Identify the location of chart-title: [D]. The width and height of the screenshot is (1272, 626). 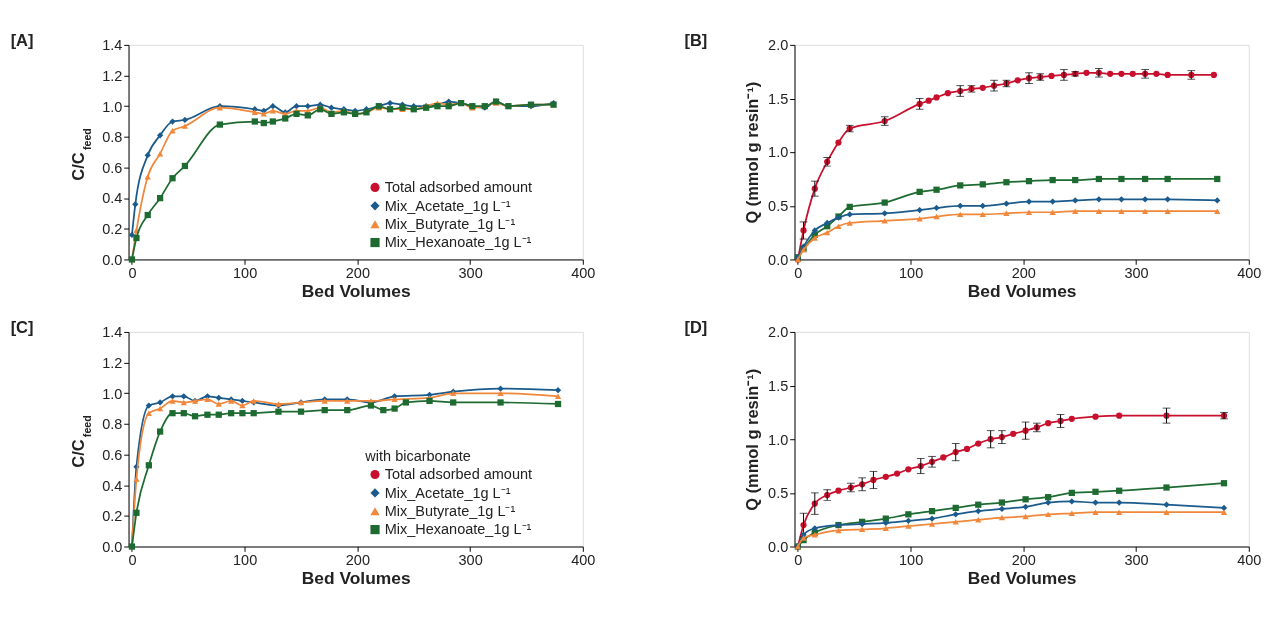
(696, 326).